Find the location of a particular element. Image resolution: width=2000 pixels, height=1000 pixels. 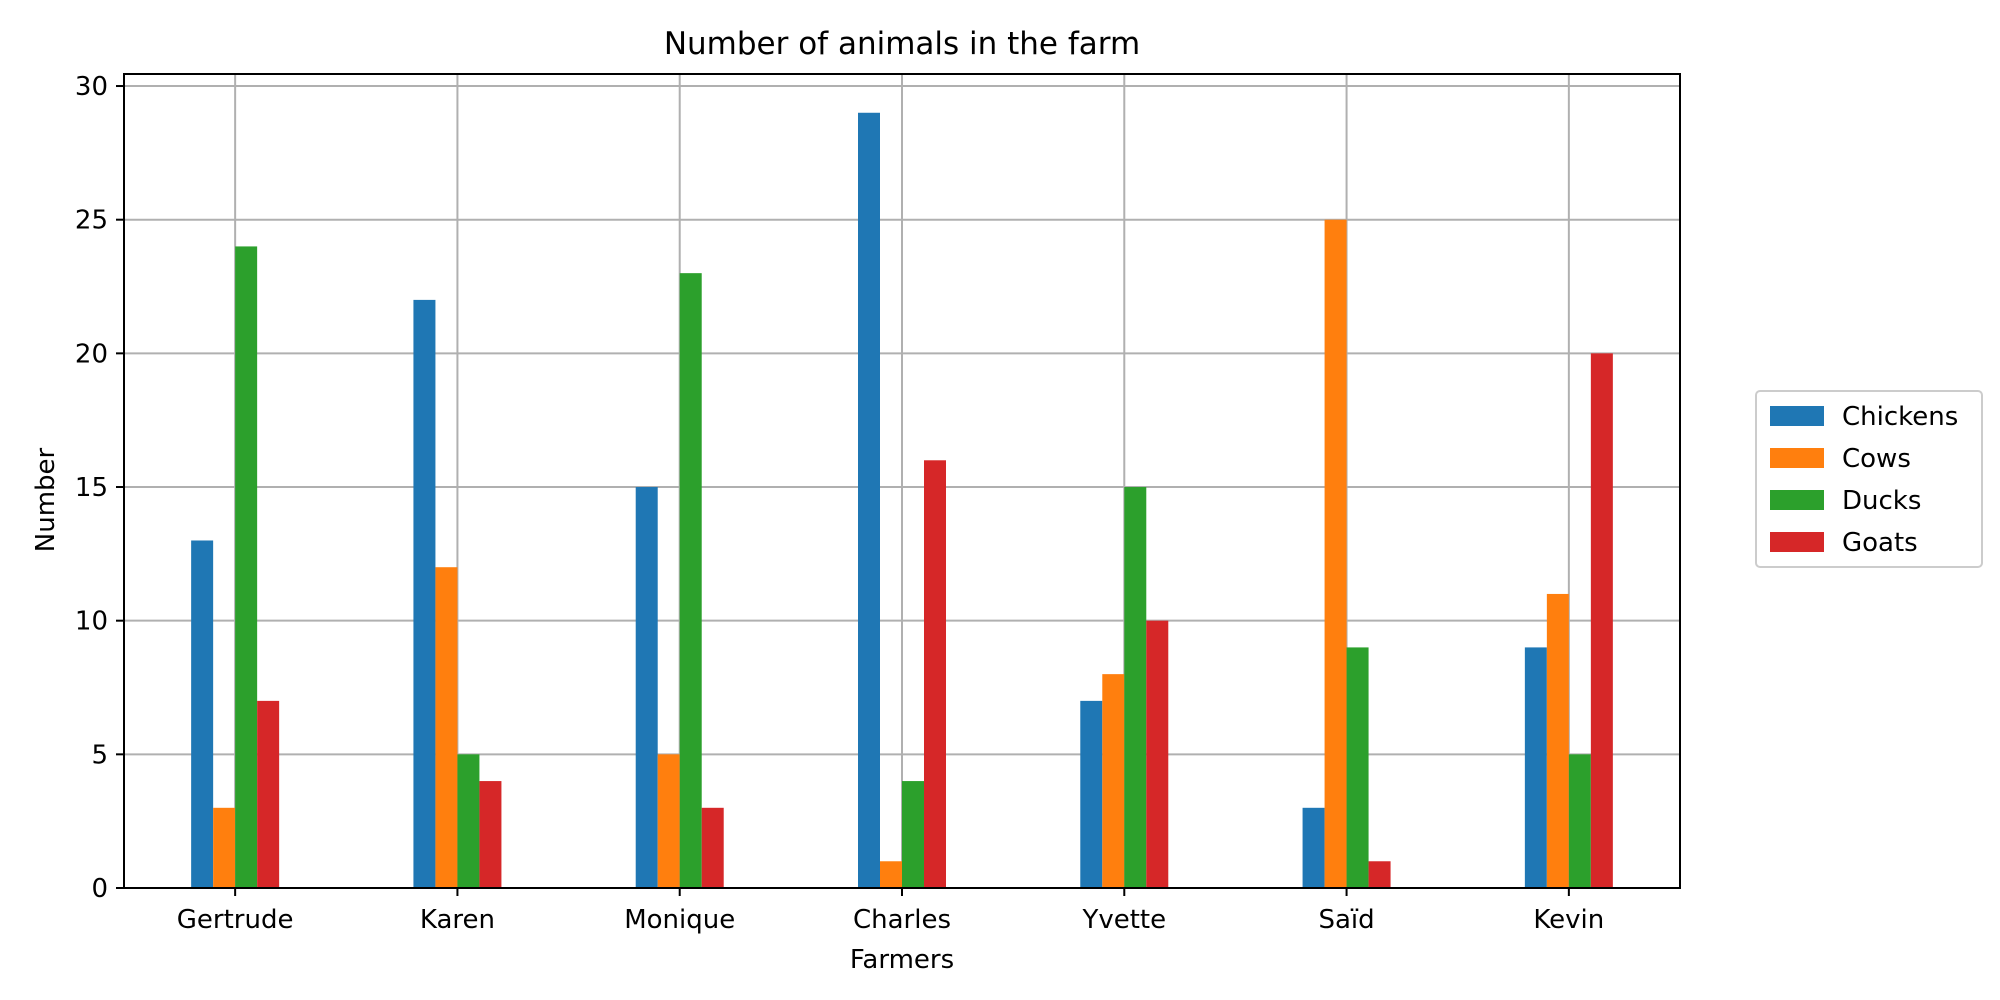

bar-cows-kevin is located at coordinates (1557, 740).